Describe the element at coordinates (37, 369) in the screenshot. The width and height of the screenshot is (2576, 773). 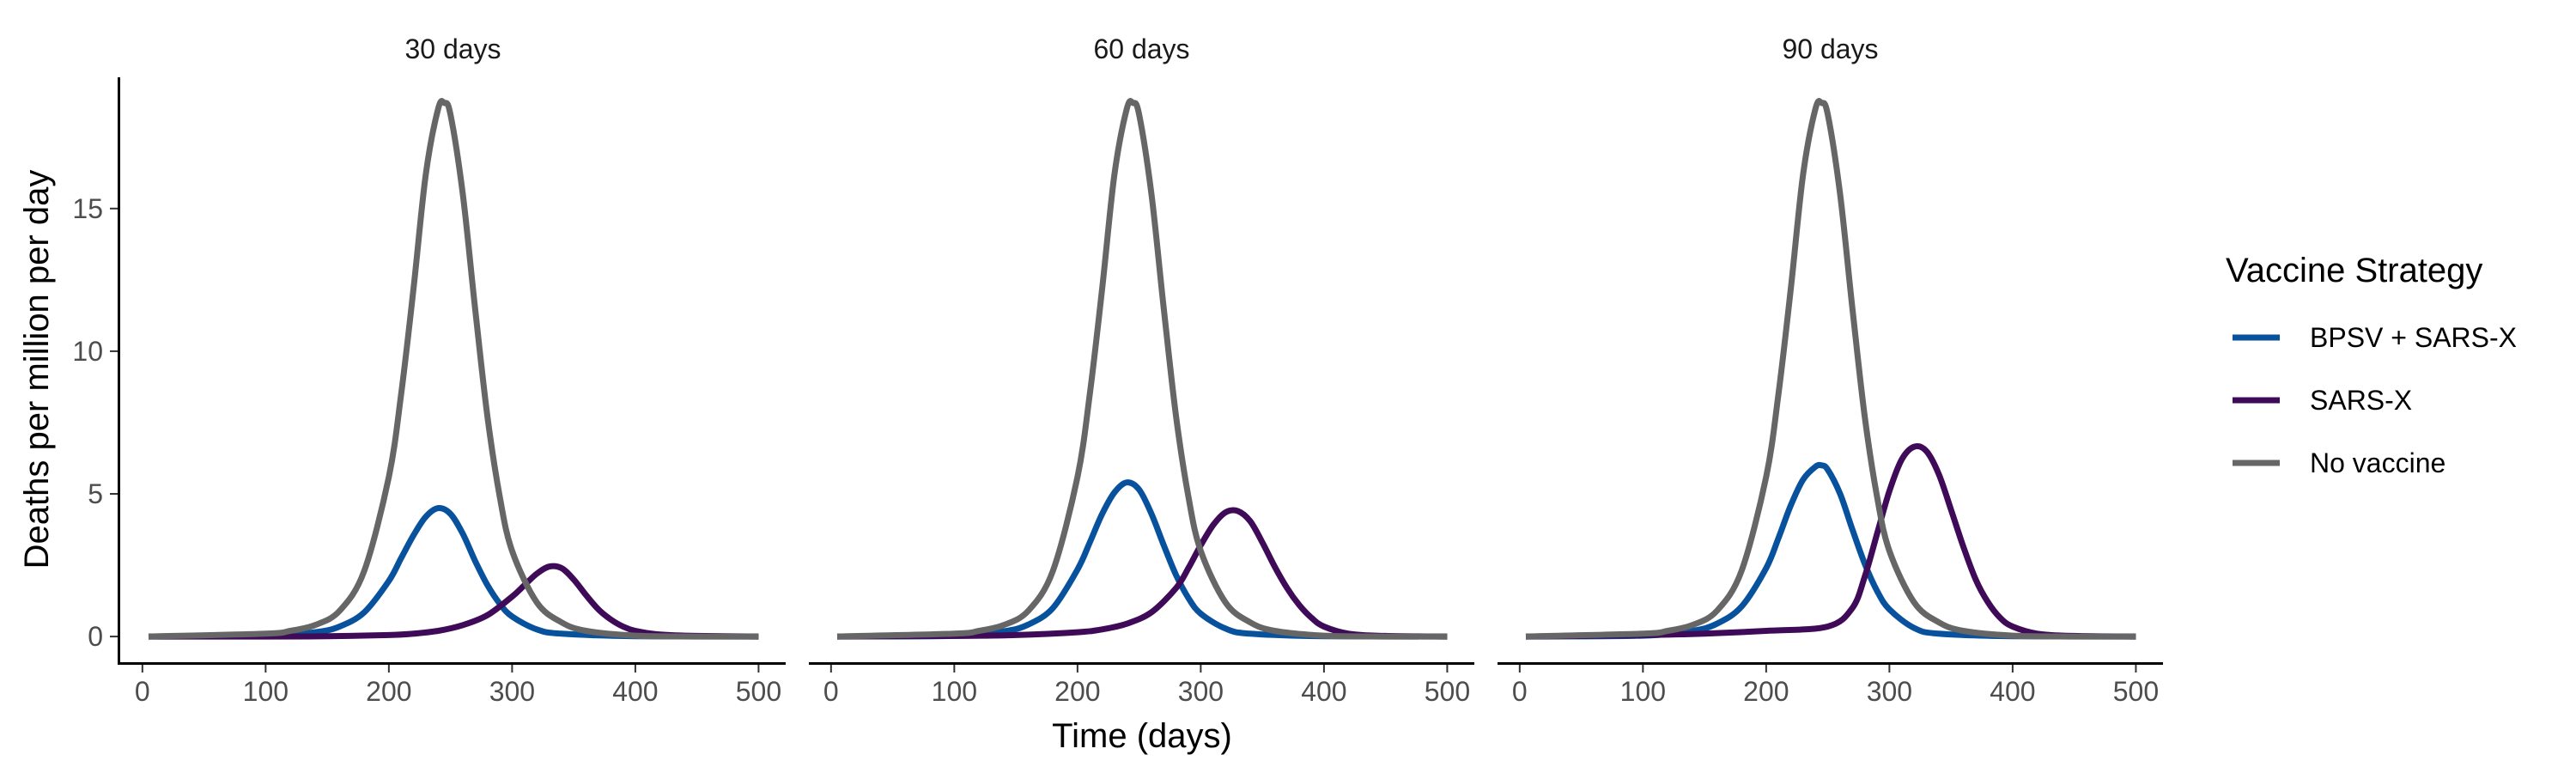
I see `y-axis-title: Deaths per million per day` at that location.